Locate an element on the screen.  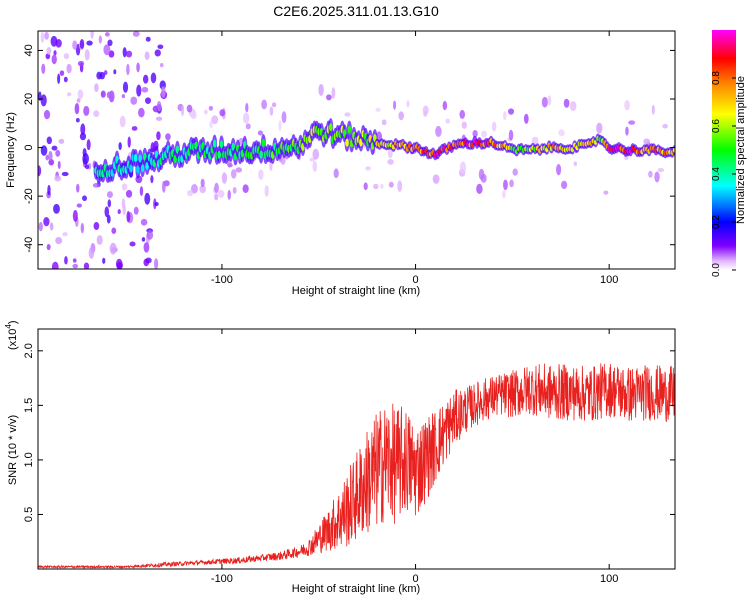
colorbar-label: Normalized spectral amplitude is located at coordinates (741, 150).